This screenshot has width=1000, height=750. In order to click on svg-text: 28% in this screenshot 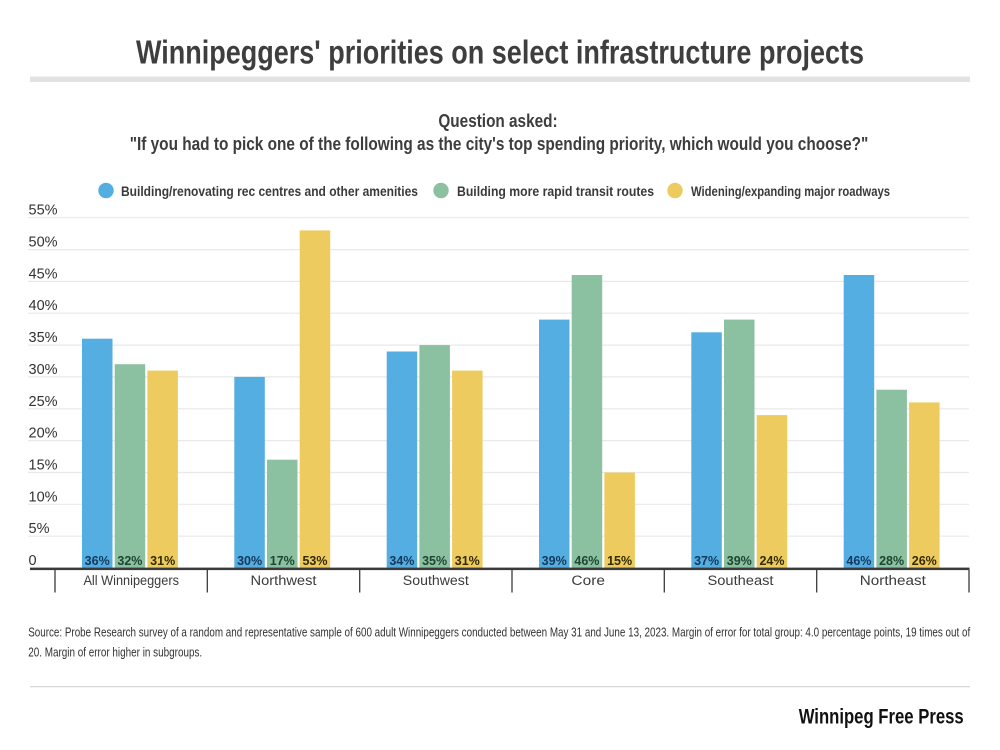, I will do `click(891, 561)`.